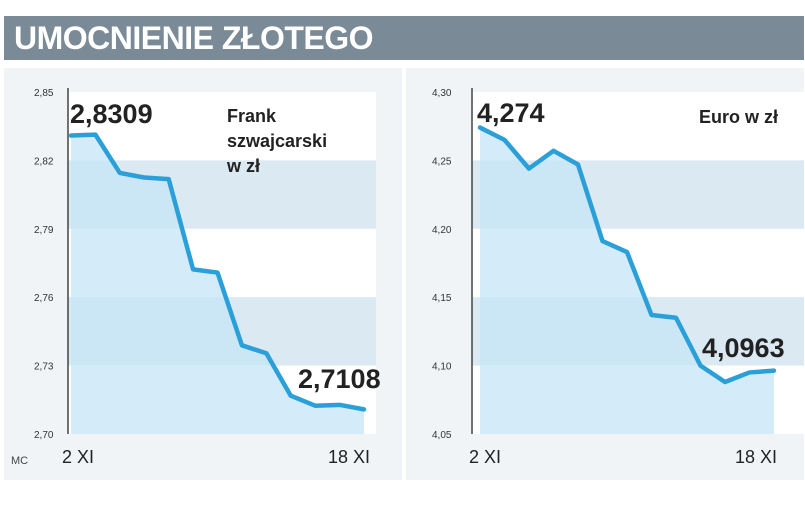 This screenshot has width=805, height=506. Describe the element at coordinates (20, 461) in the screenshot. I see `credit-label: MC` at that location.